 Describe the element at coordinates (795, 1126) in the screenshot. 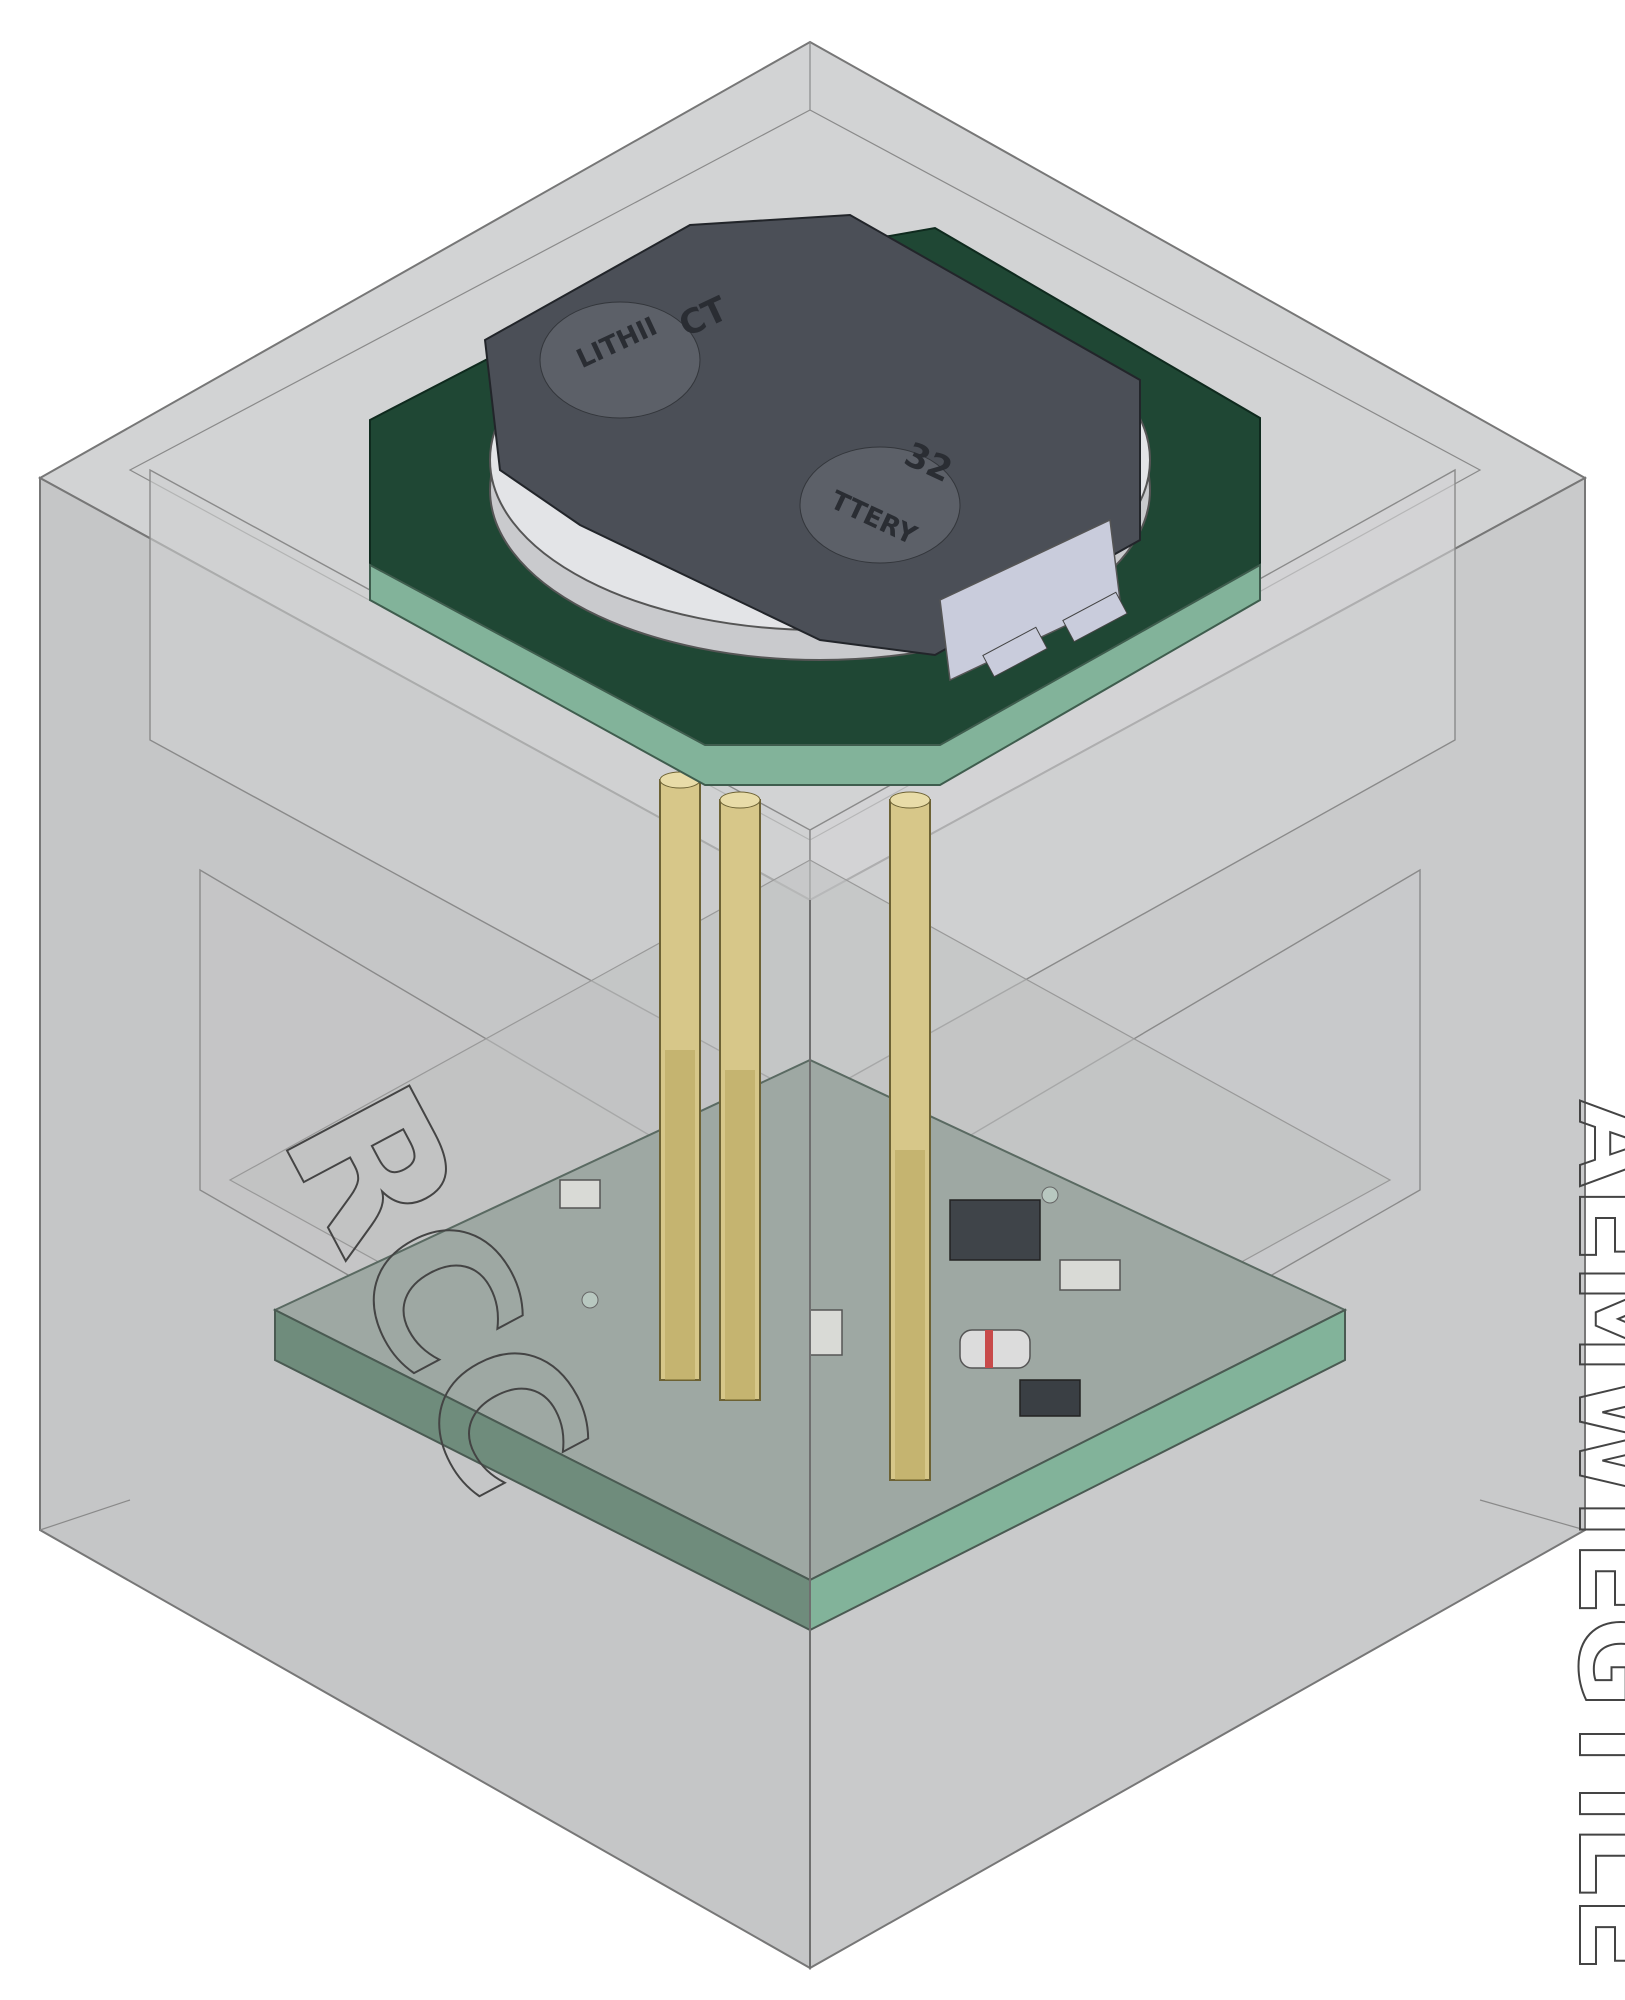

I see `header-pins` at that location.